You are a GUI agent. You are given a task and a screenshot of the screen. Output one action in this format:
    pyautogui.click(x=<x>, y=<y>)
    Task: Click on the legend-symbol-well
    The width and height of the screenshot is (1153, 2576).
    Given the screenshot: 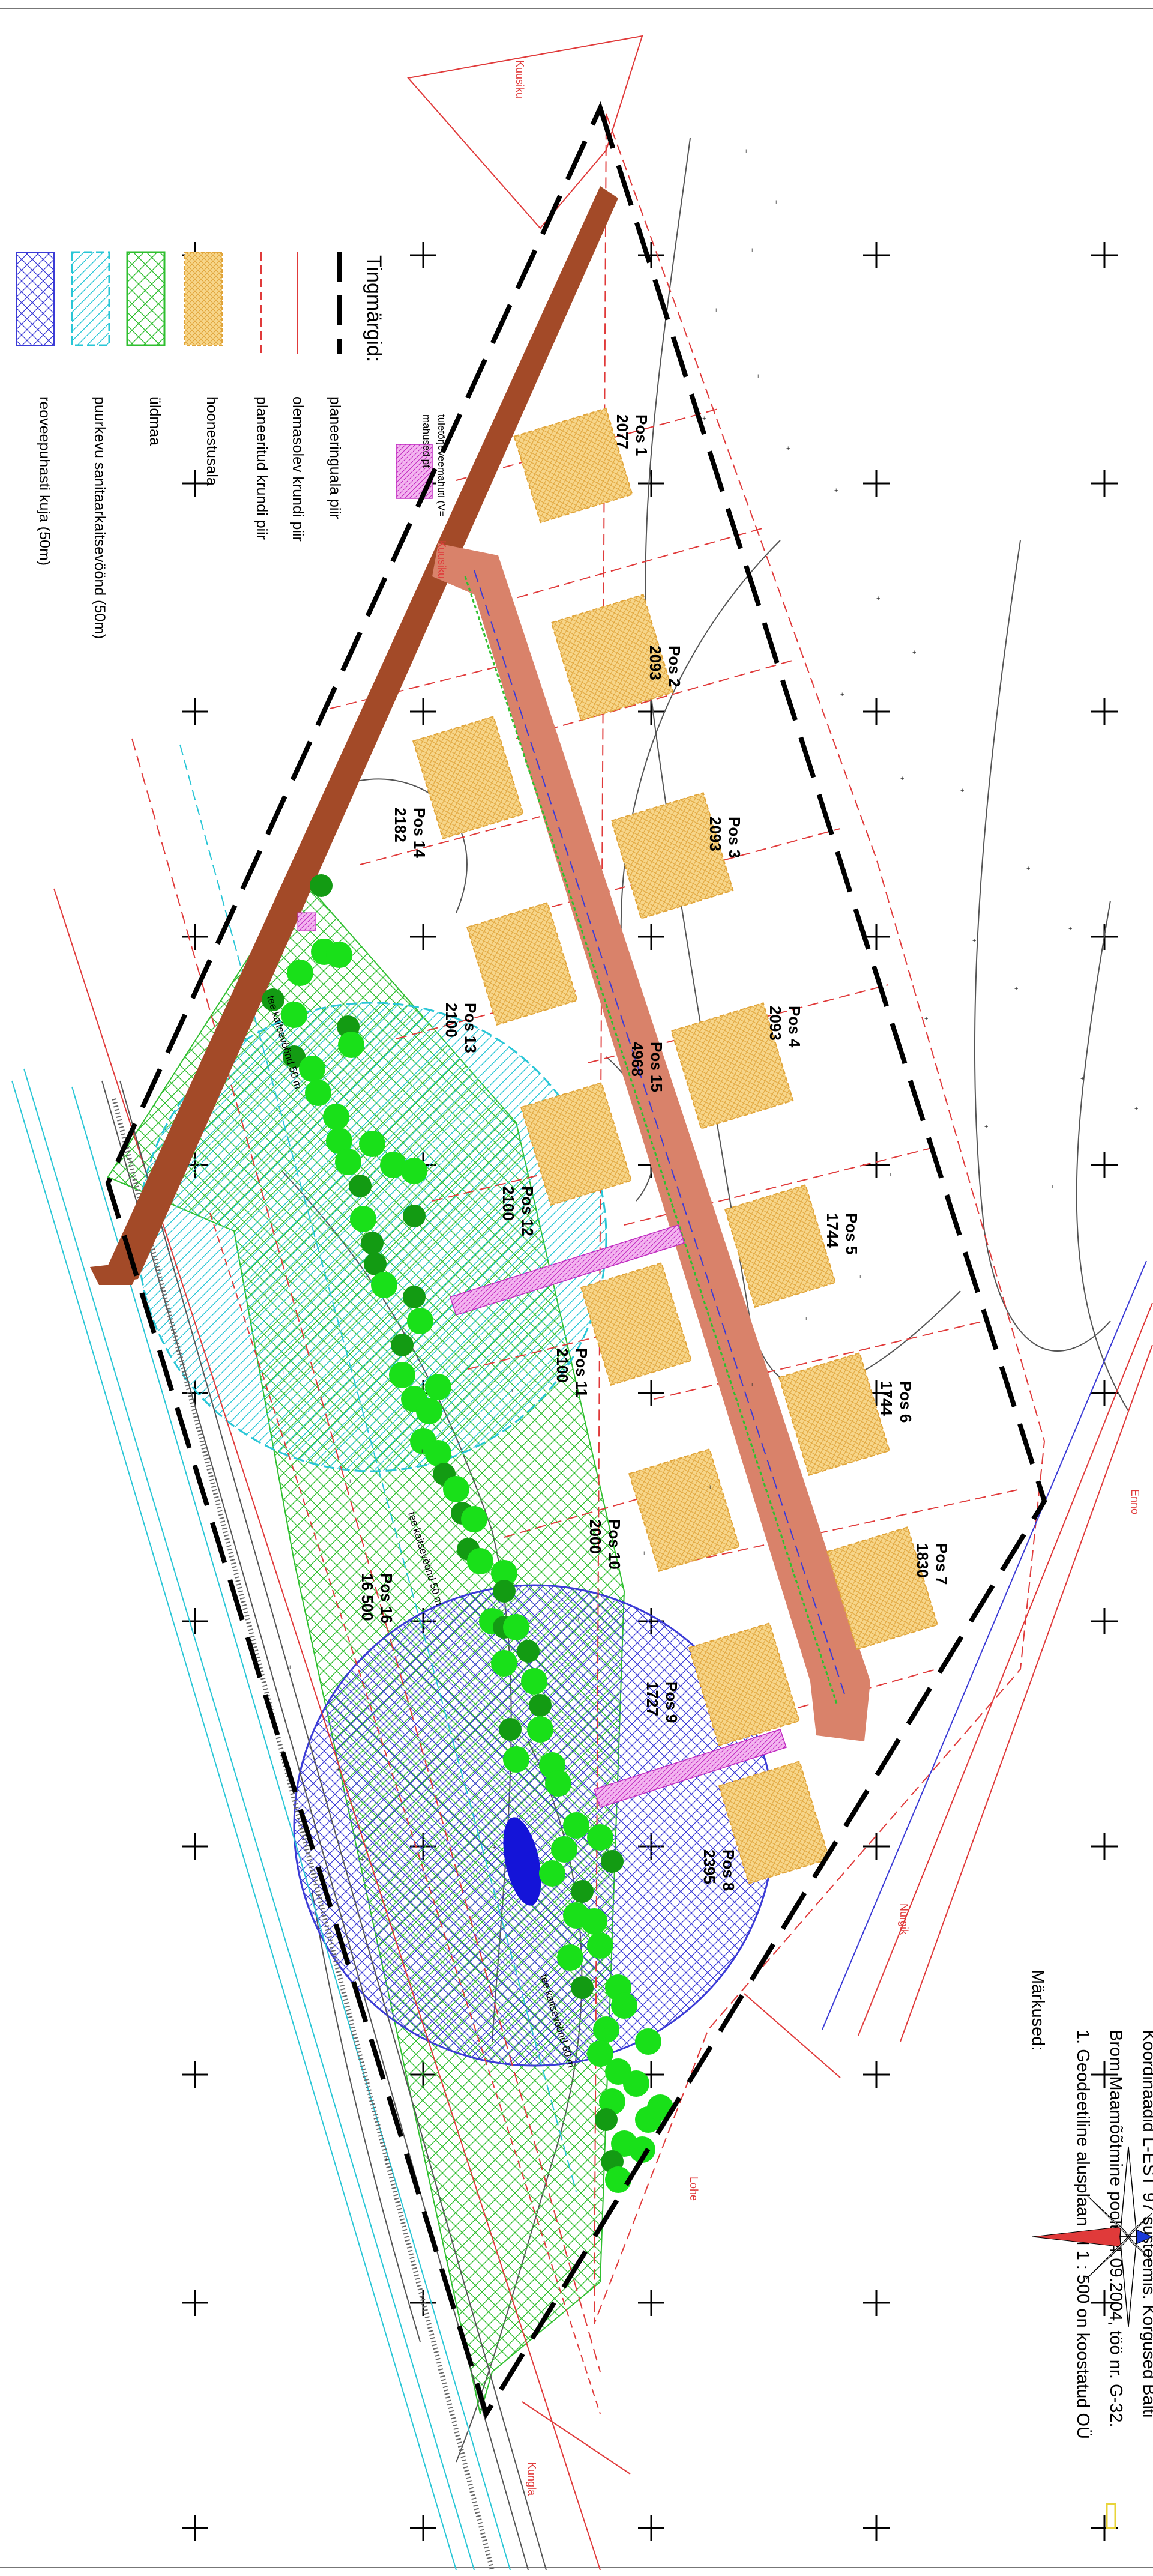 What is the action you would take?
    pyautogui.click(x=90, y=298)
    